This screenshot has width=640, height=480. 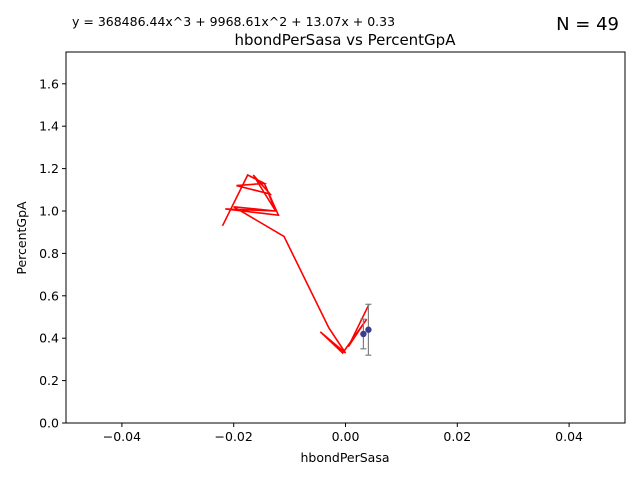 I want to click on y-tick-label: 0.8, so click(x=49, y=253).